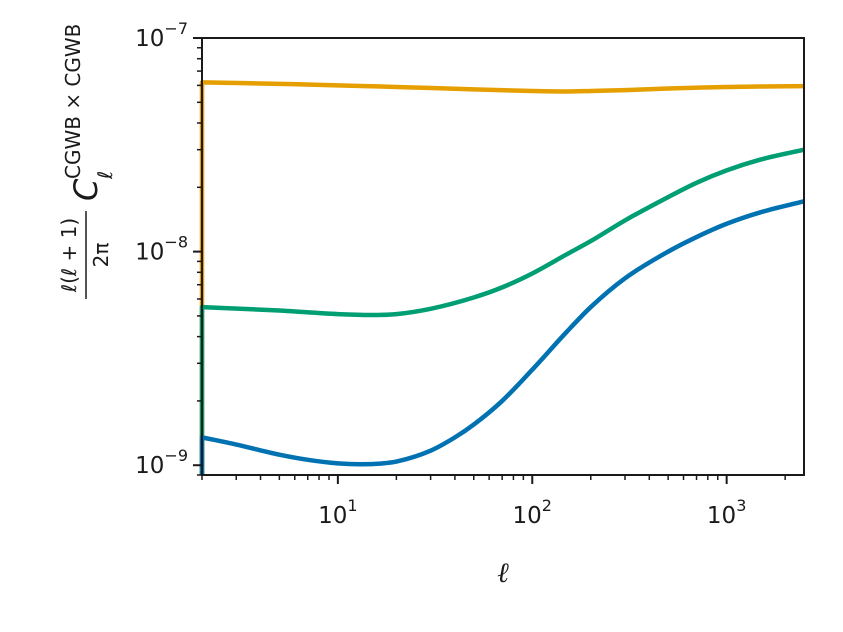  Describe the element at coordinates (86, 189) in the screenshot. I see `y-label-symbol: C` at that location.